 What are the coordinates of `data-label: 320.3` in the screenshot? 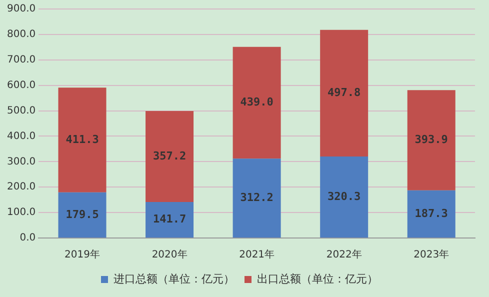 It's located at (344, 196).